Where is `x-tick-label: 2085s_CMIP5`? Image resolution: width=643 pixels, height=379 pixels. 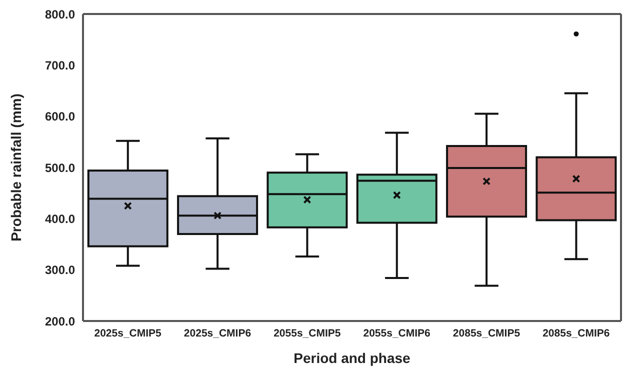
x-tick-label: 2085s_CMIP5 is located at coordinates (486, 333).